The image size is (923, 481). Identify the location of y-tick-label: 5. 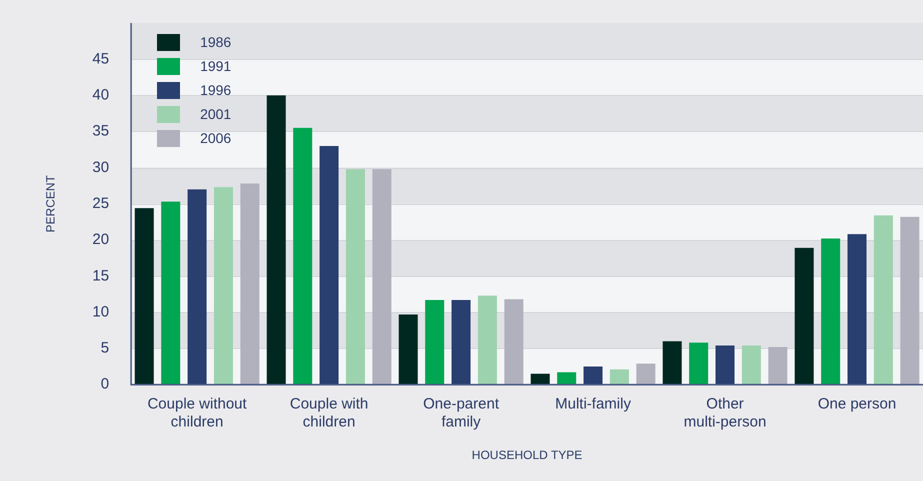
(105, 348).